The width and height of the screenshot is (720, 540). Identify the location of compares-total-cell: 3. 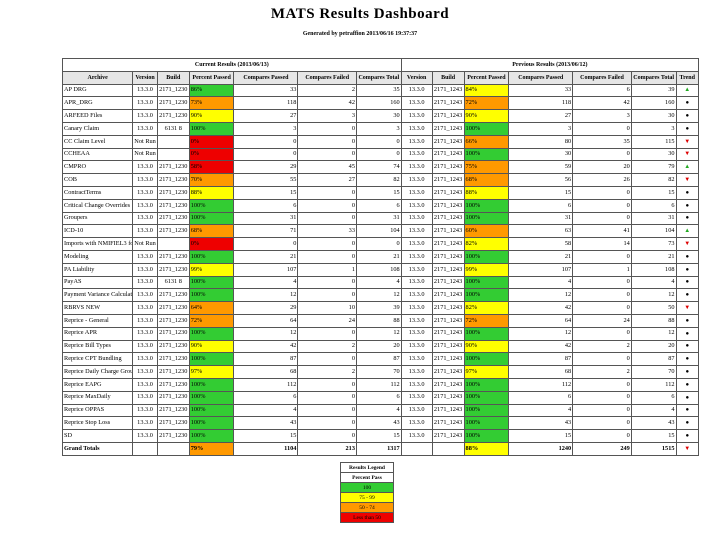
(378, 128).